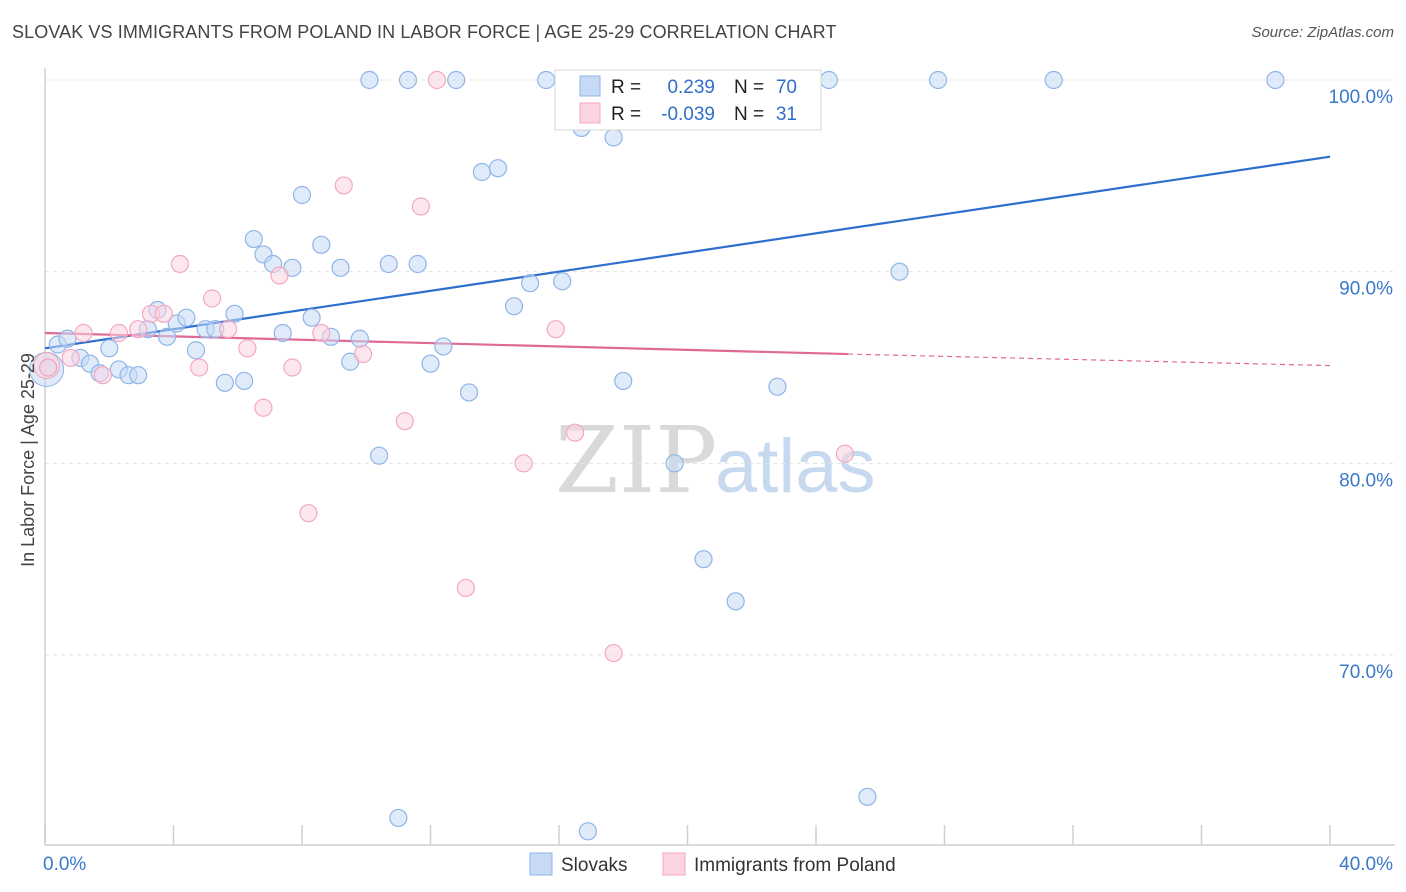 This screenshot has height=892, width=1406. Describe the element at coordinates (1361, 97) in the screenshot. I see `y-tick-label: 100.0%` at that location.